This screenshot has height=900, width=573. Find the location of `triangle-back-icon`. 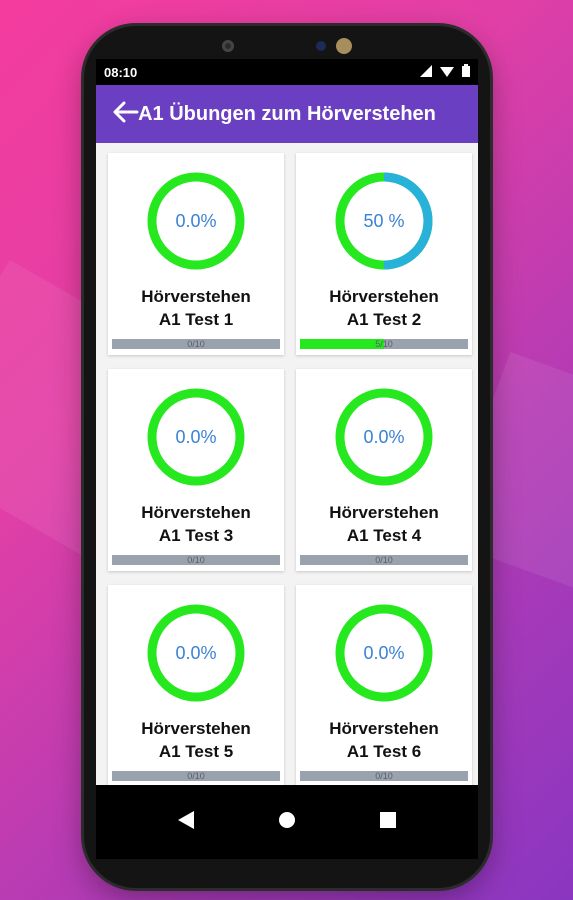

triangle-back-icon is located at coordinates (186, 822).